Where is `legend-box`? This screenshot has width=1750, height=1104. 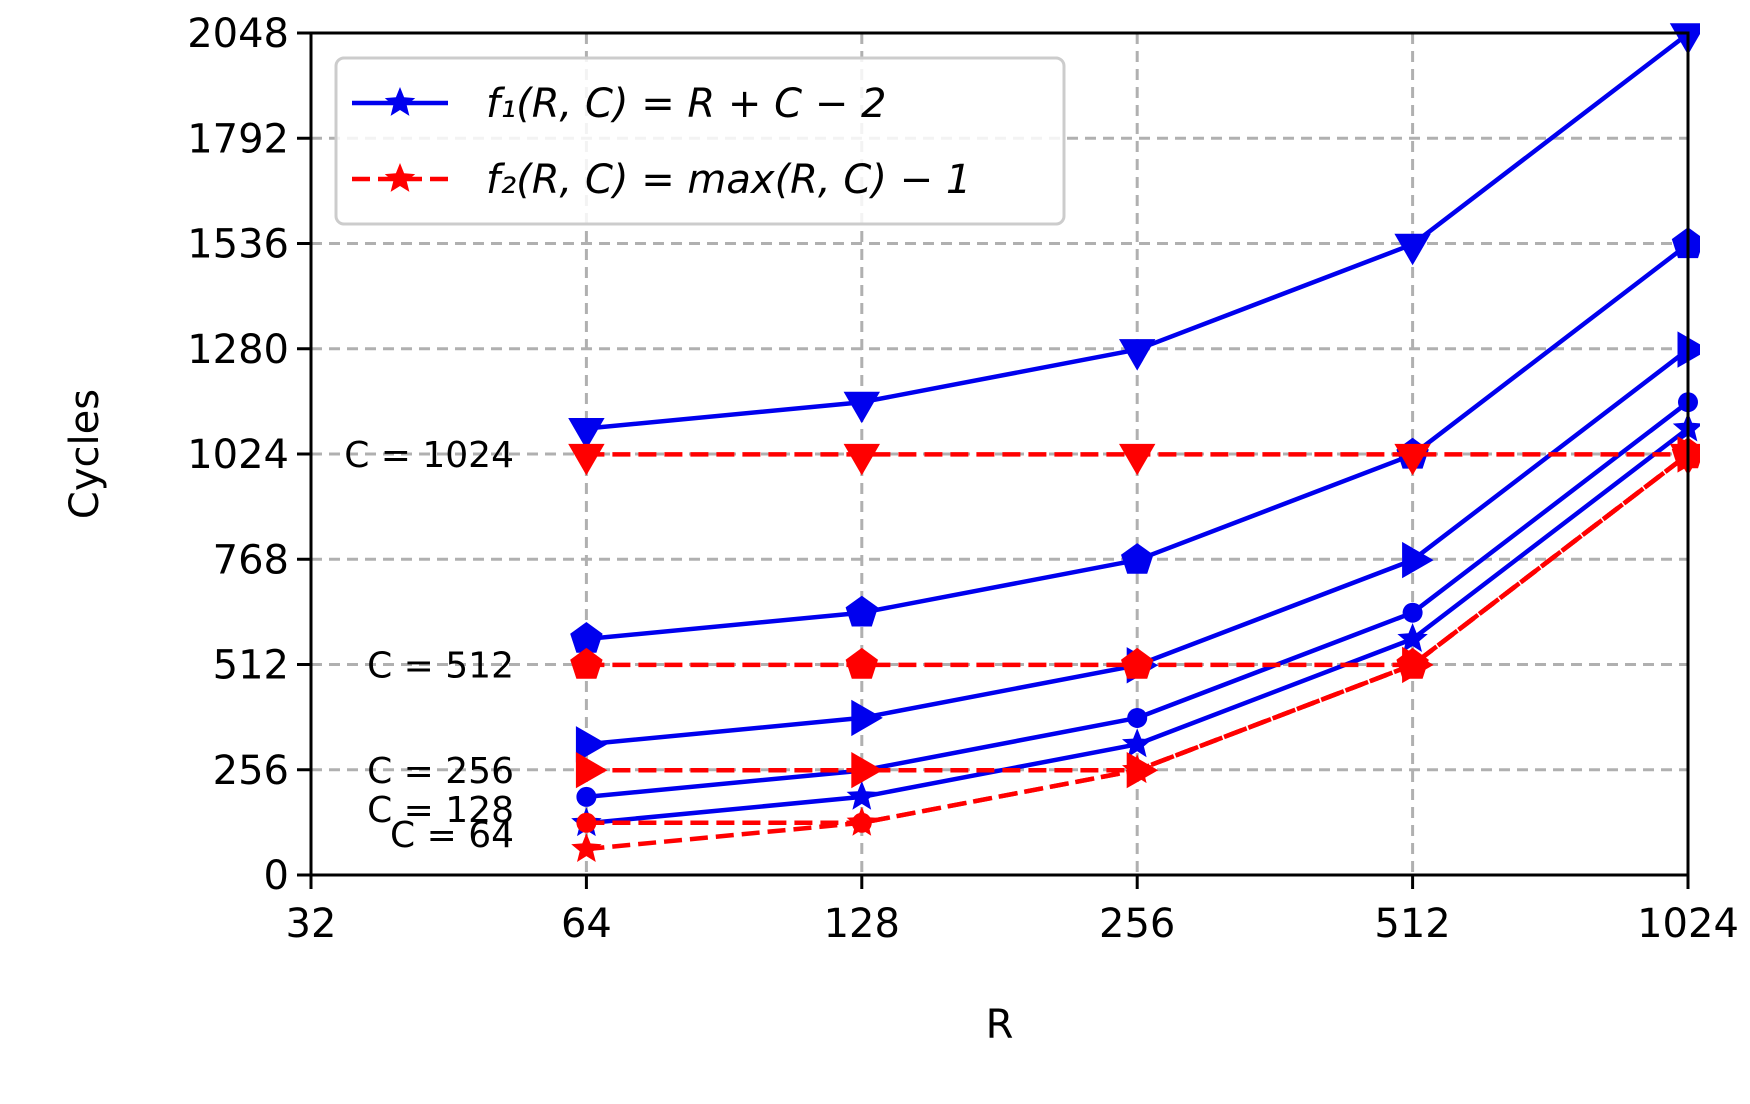 legend-box is located at coordinates (700, 141).